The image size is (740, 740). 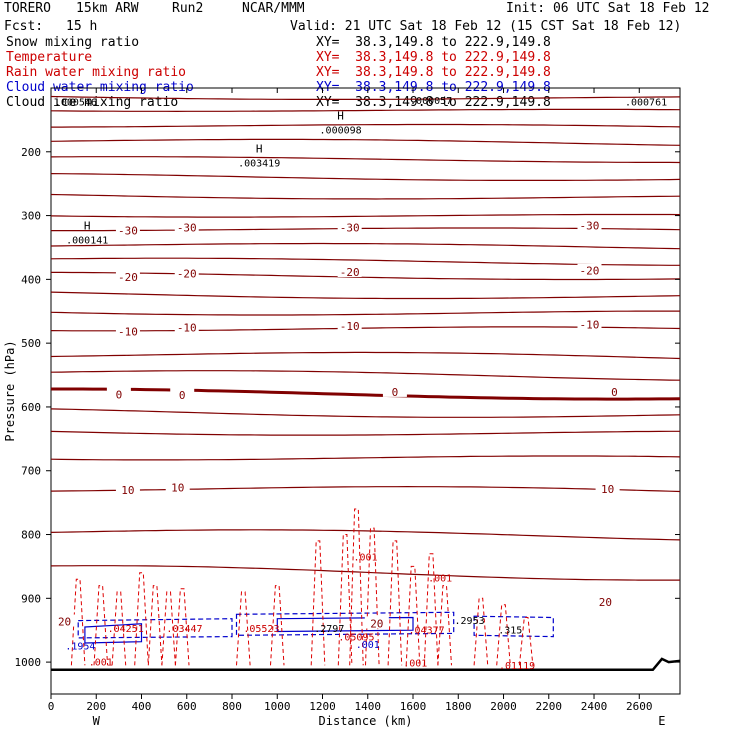 What do you see at coordinates (433, 72) in the screenshot?
I see `field-xy: XY= 38.3,149.8 to 222.9,149.8` at bounding box center [433, 72].